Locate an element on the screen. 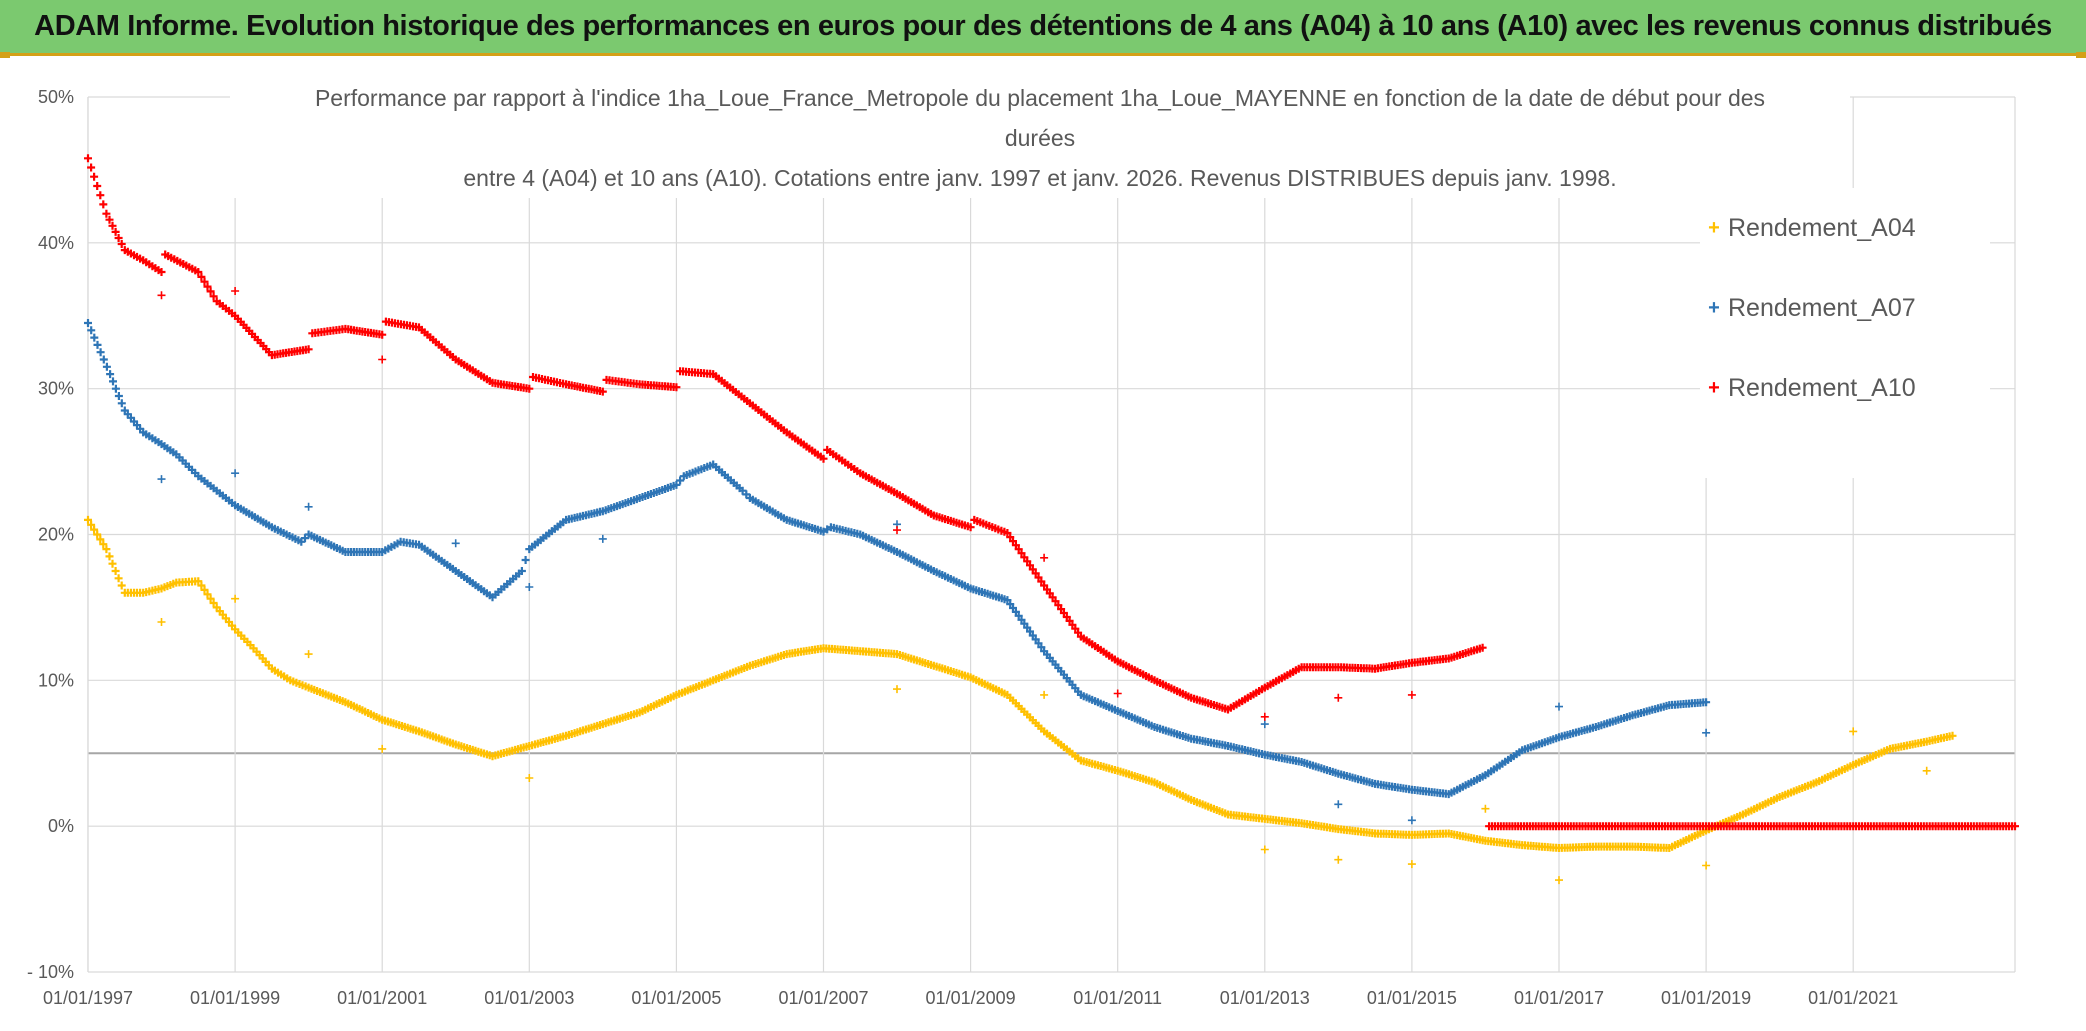 This screenshot has width=2086, height=1031. legend-item-a10: + Rendement_A10 is located at coordinates (1808, 388).